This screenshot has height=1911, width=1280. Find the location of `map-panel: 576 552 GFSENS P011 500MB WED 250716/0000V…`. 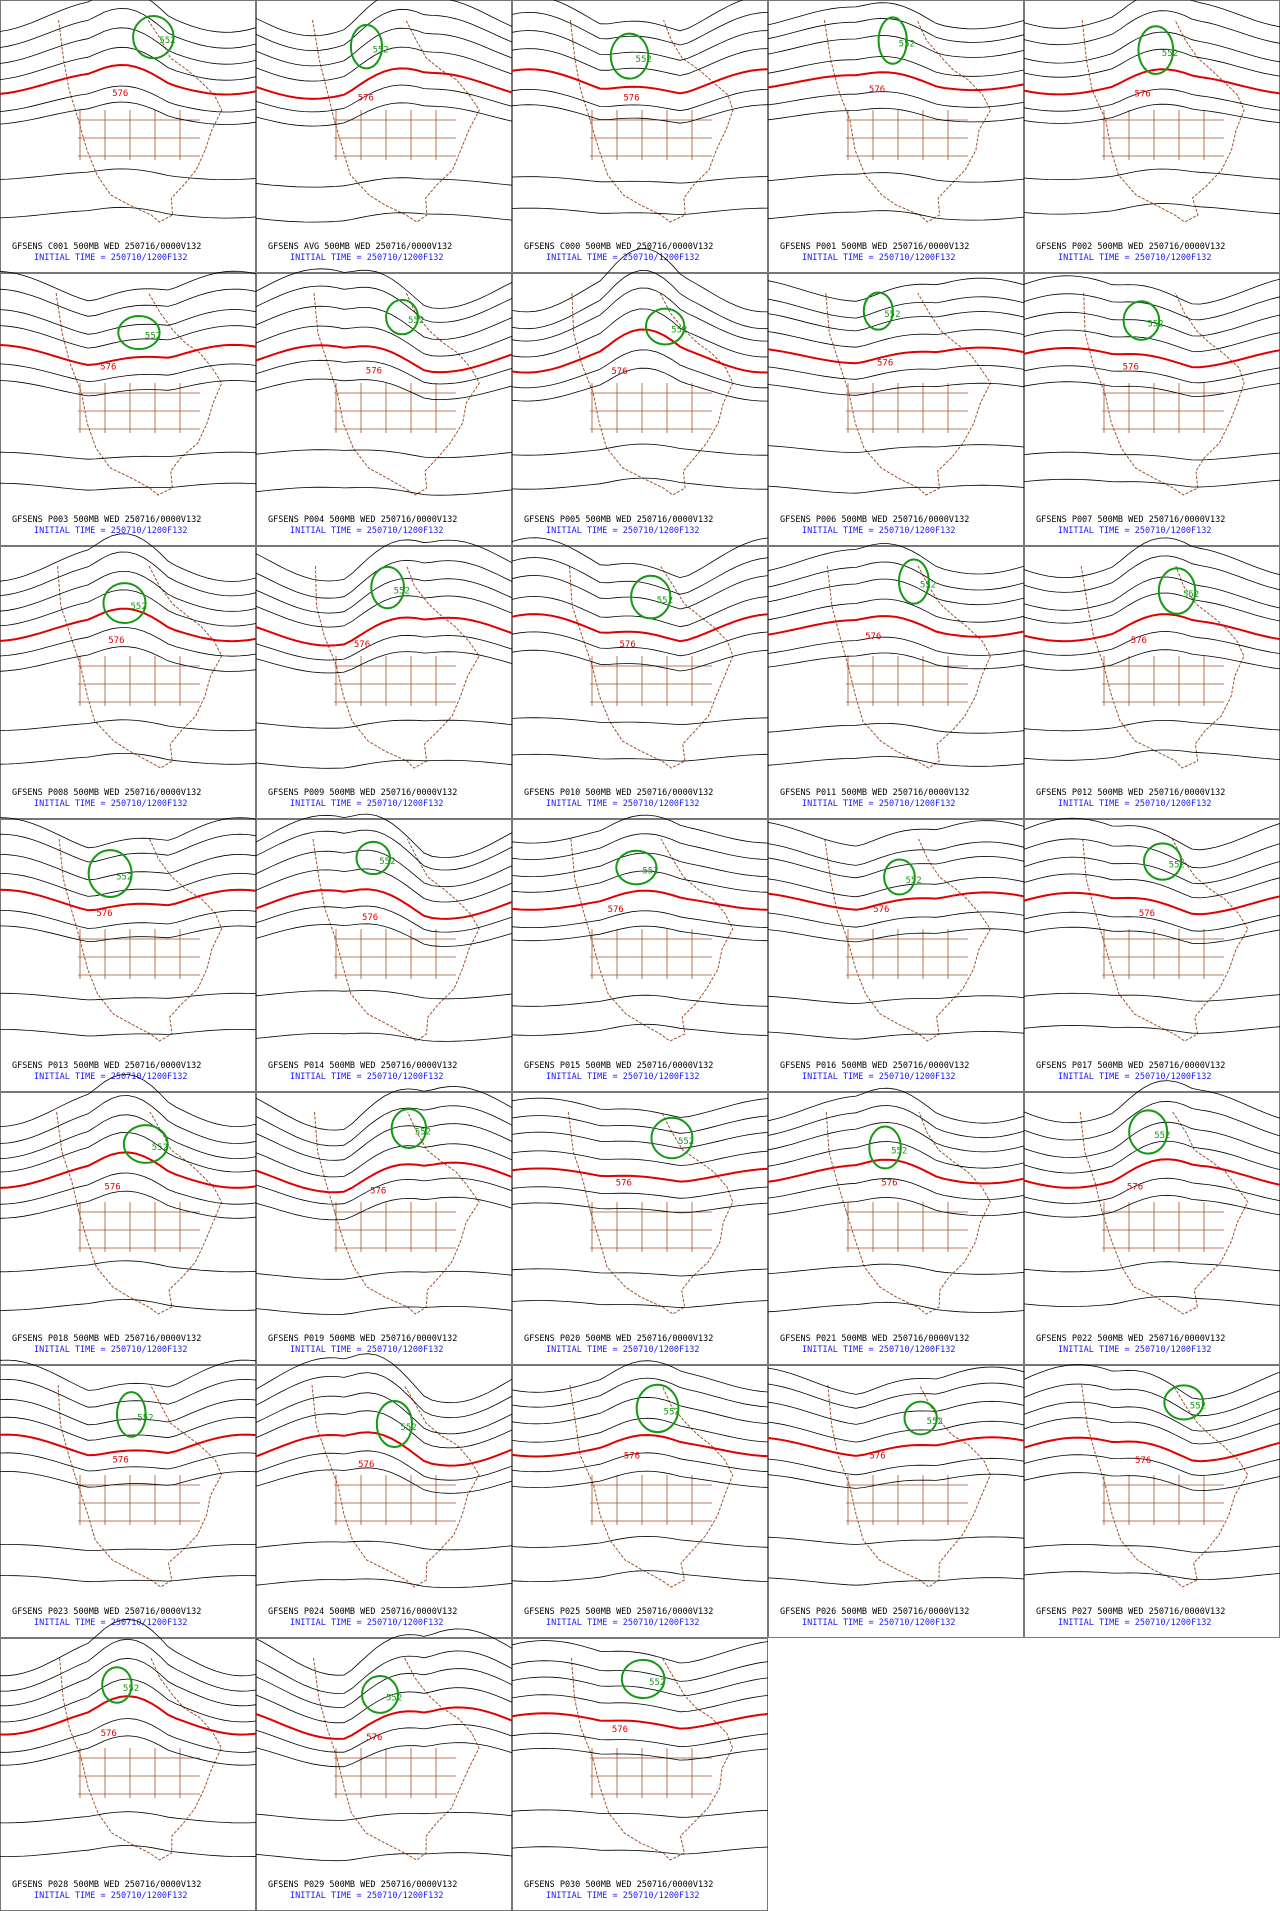

map-panel: 576 552 GFSENS P011 500MB WED 250716/0000V… is located at coordinates (896, 681).